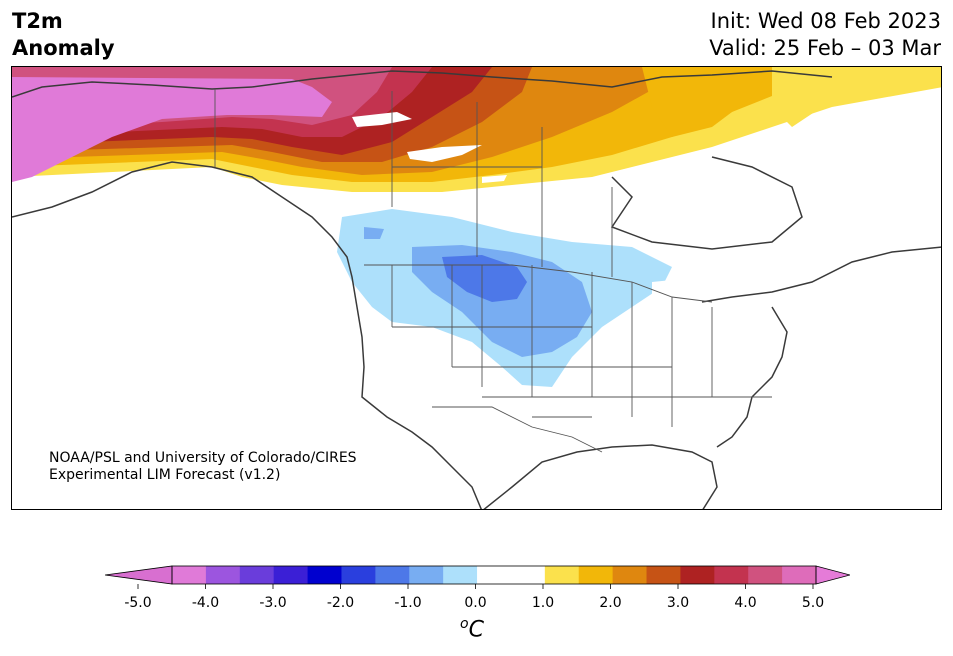  I want to click on colorbar-tick-label: 4.0, so click(745, 603).